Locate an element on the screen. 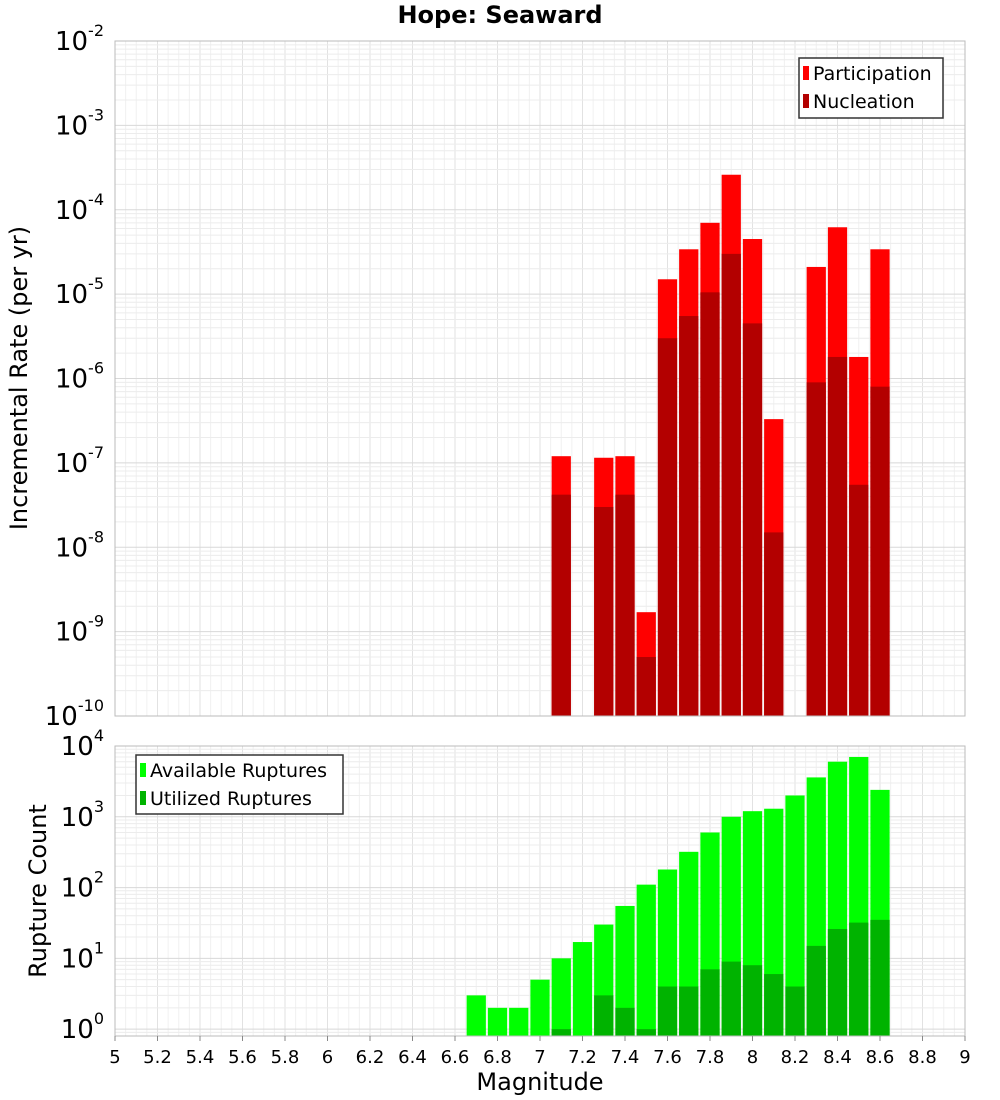 The width and height of the screenshot is (1000, 1100). top-bar-nucleation-8.4 is located at coordinates (837, 536).